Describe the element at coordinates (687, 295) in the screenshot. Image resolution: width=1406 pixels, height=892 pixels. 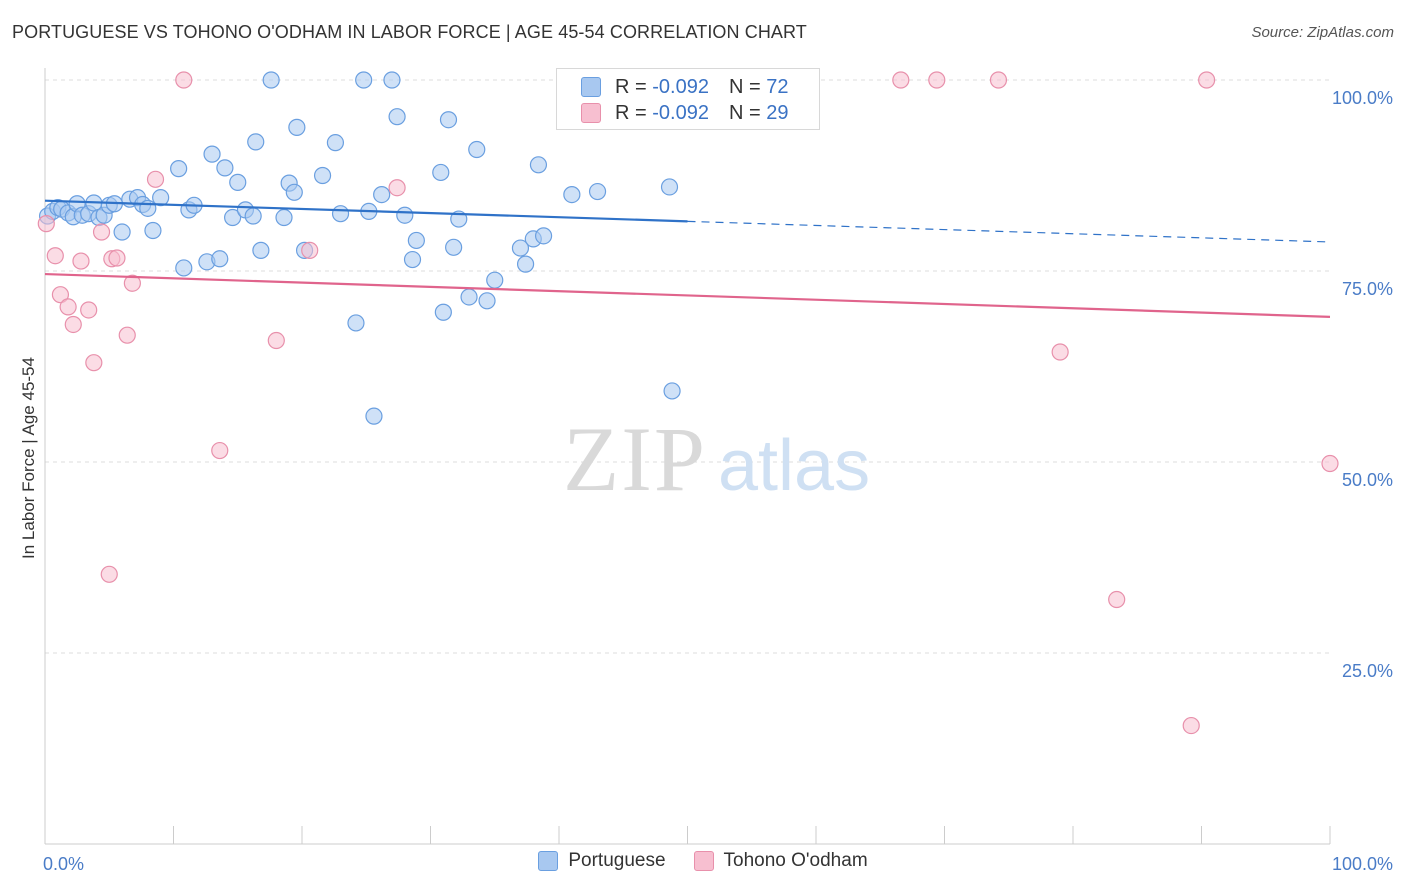
I see `trend-line-tohono` at that location.